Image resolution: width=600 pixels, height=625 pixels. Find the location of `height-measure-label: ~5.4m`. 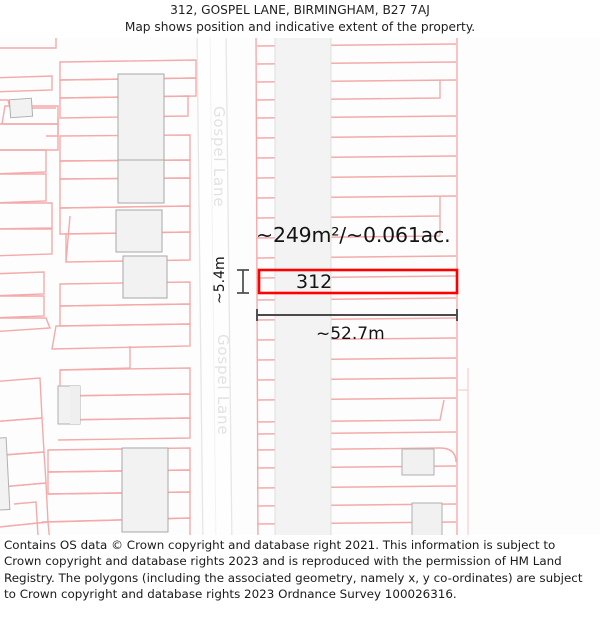

height-measure-label: ~5.4m is located at coordinates (220, 280).